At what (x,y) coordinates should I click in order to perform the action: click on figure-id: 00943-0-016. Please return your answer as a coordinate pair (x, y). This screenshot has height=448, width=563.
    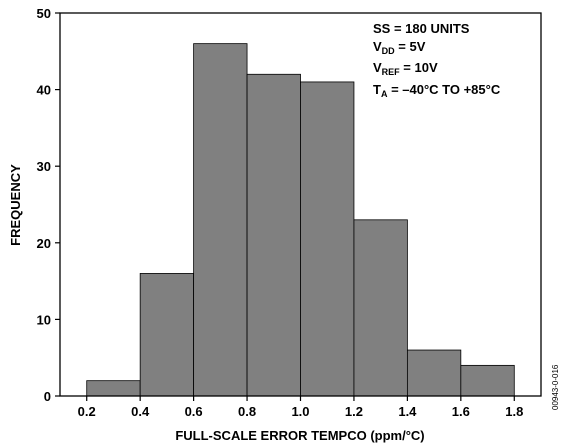
    Looking at the image, I should click on (555, 387).